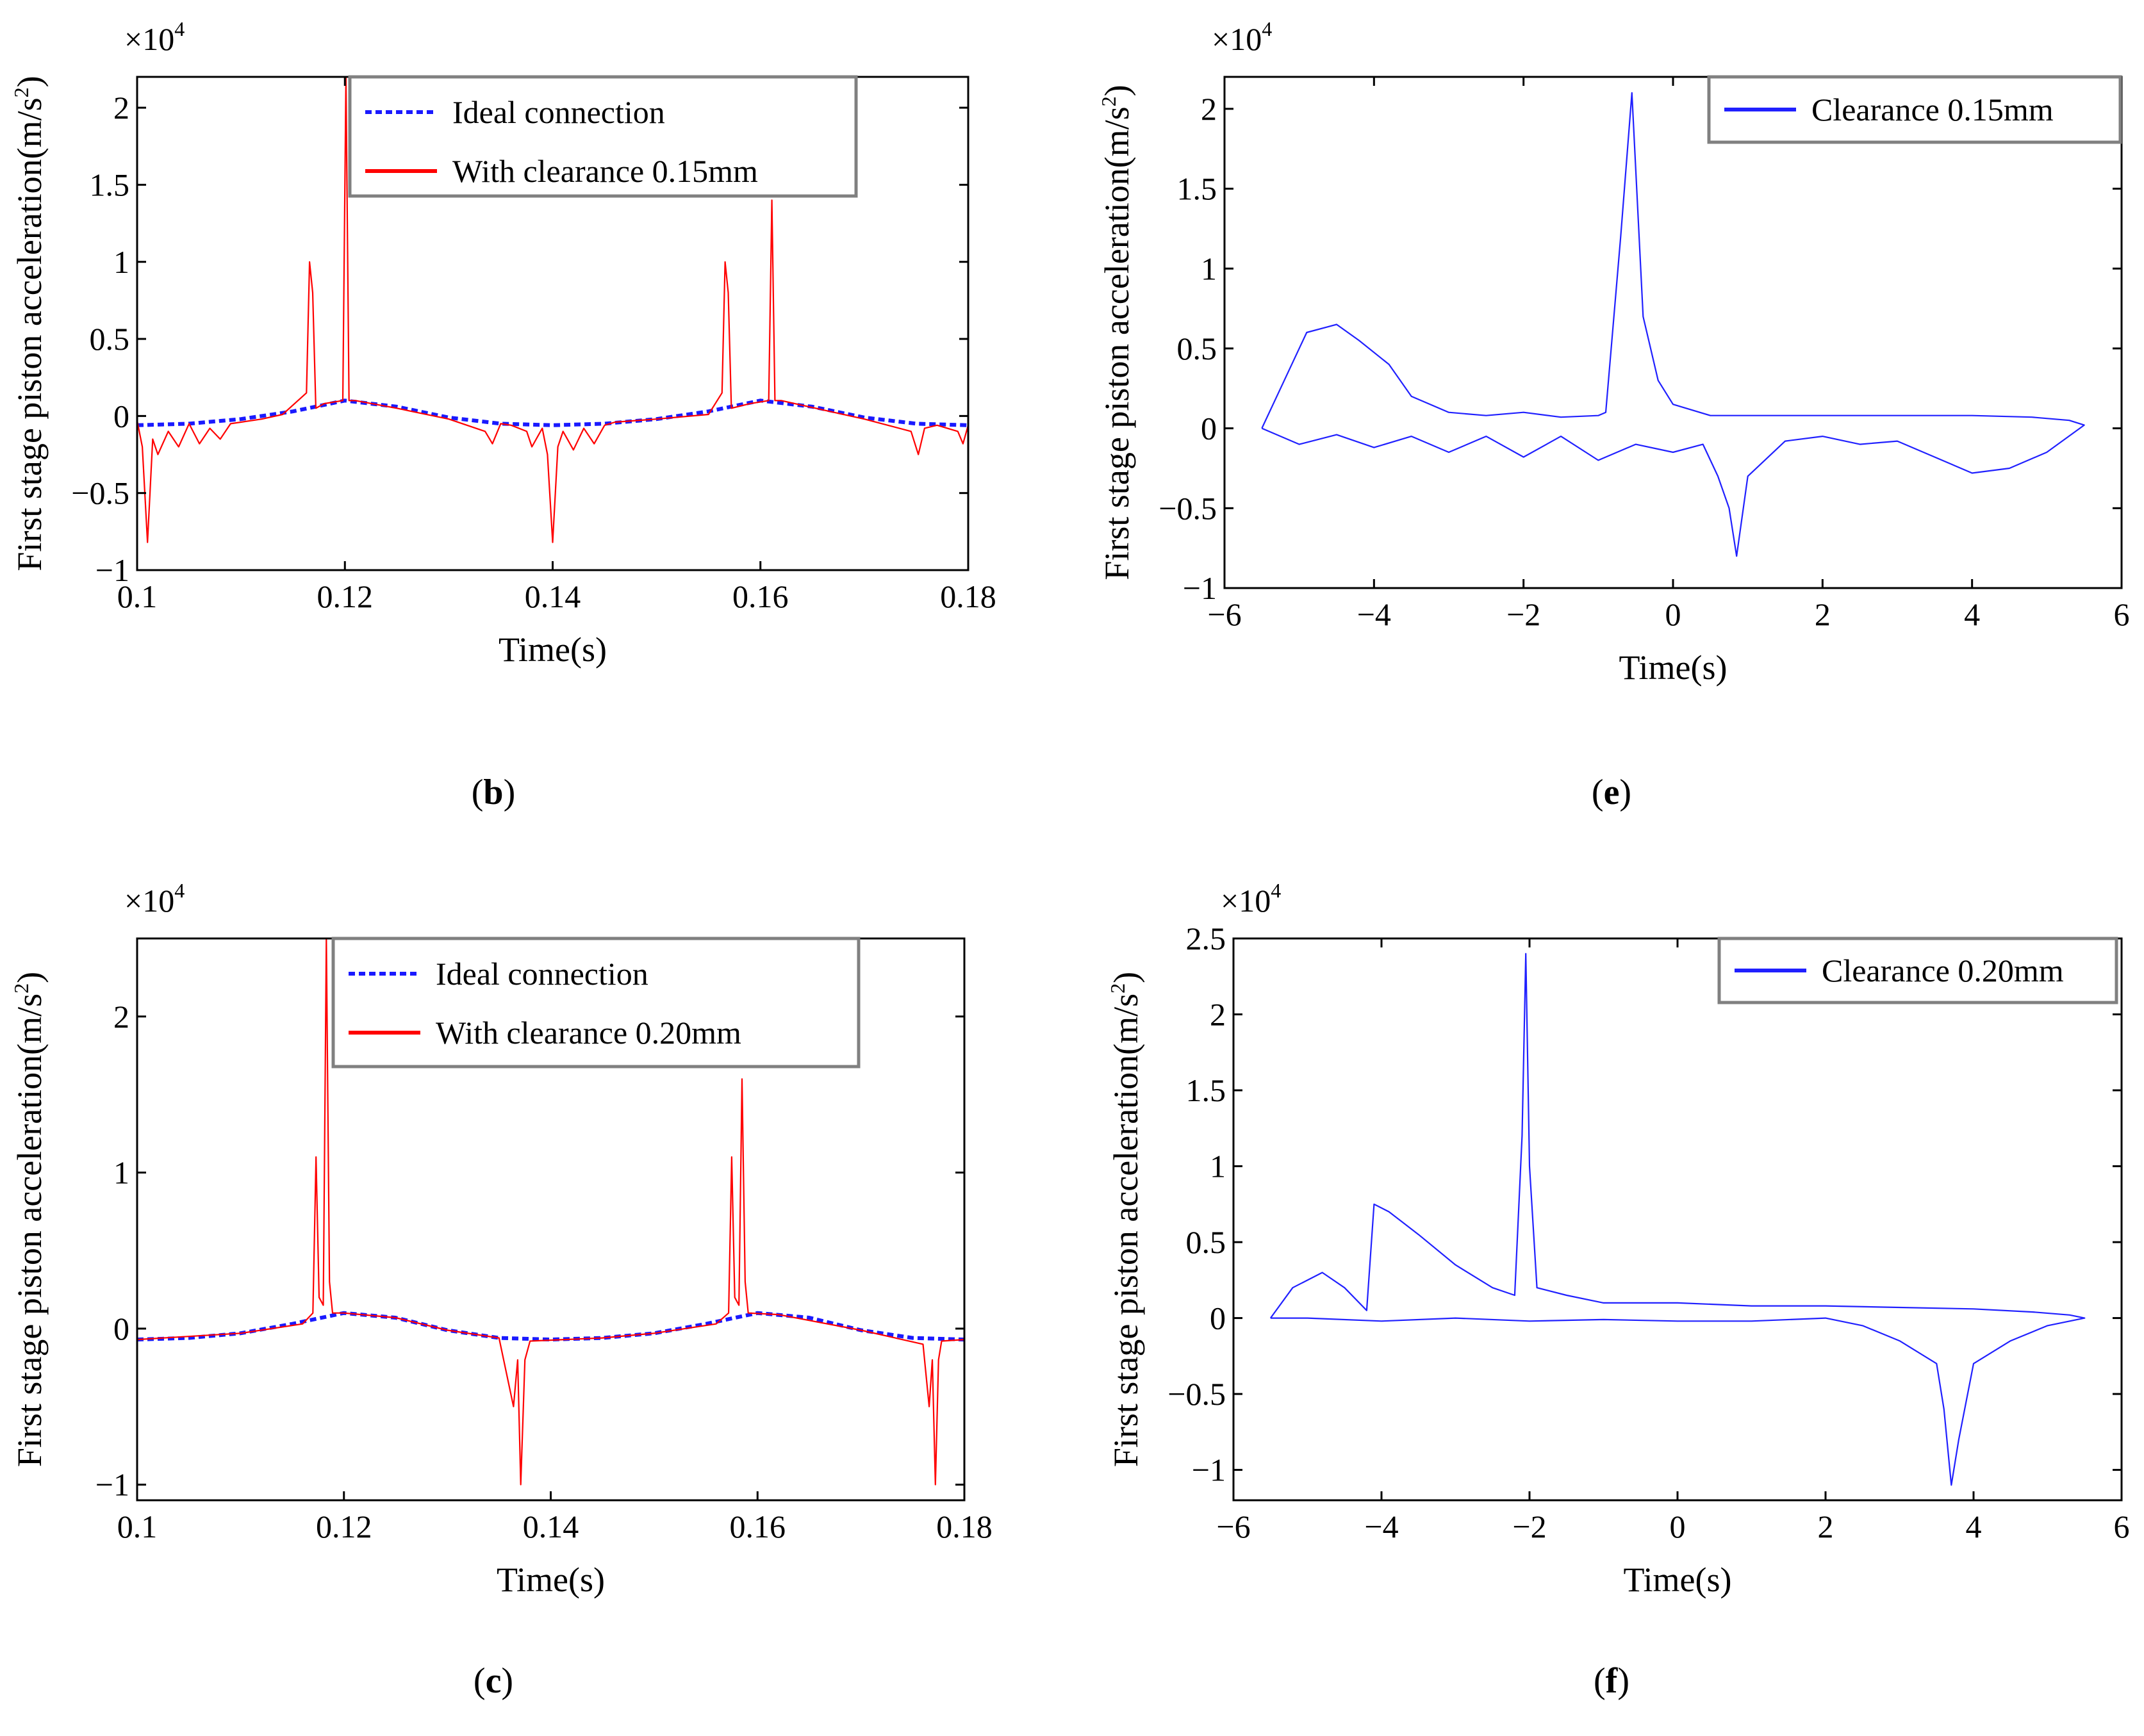 The height and width of the screenshot is (1736, 2144). I want to click on x-tick-label: 0.1, so click(137, 596).